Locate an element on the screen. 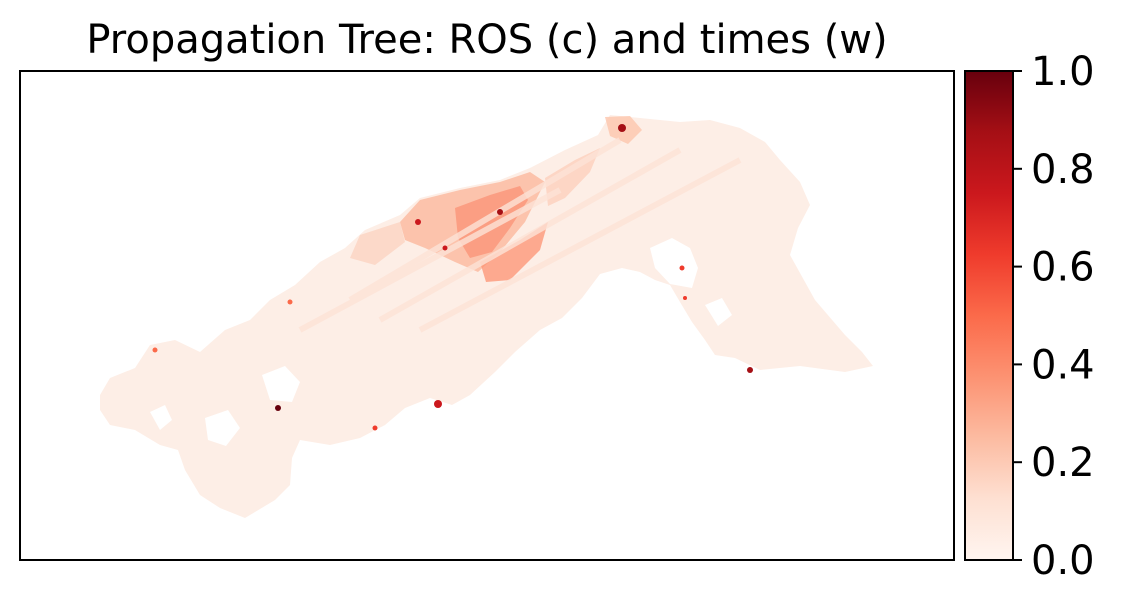 The image size is (1122, 606). colorbar-tick-label: 0.2 is located at coordinates (1063, 463).